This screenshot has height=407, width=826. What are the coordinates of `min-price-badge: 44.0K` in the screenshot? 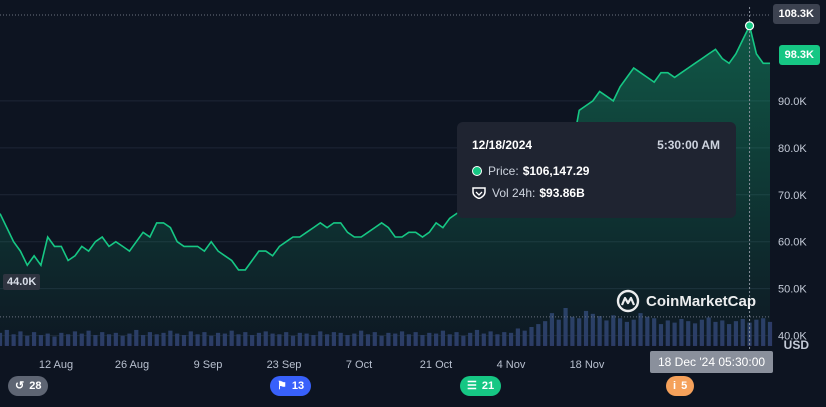 It's located at (22, 282).